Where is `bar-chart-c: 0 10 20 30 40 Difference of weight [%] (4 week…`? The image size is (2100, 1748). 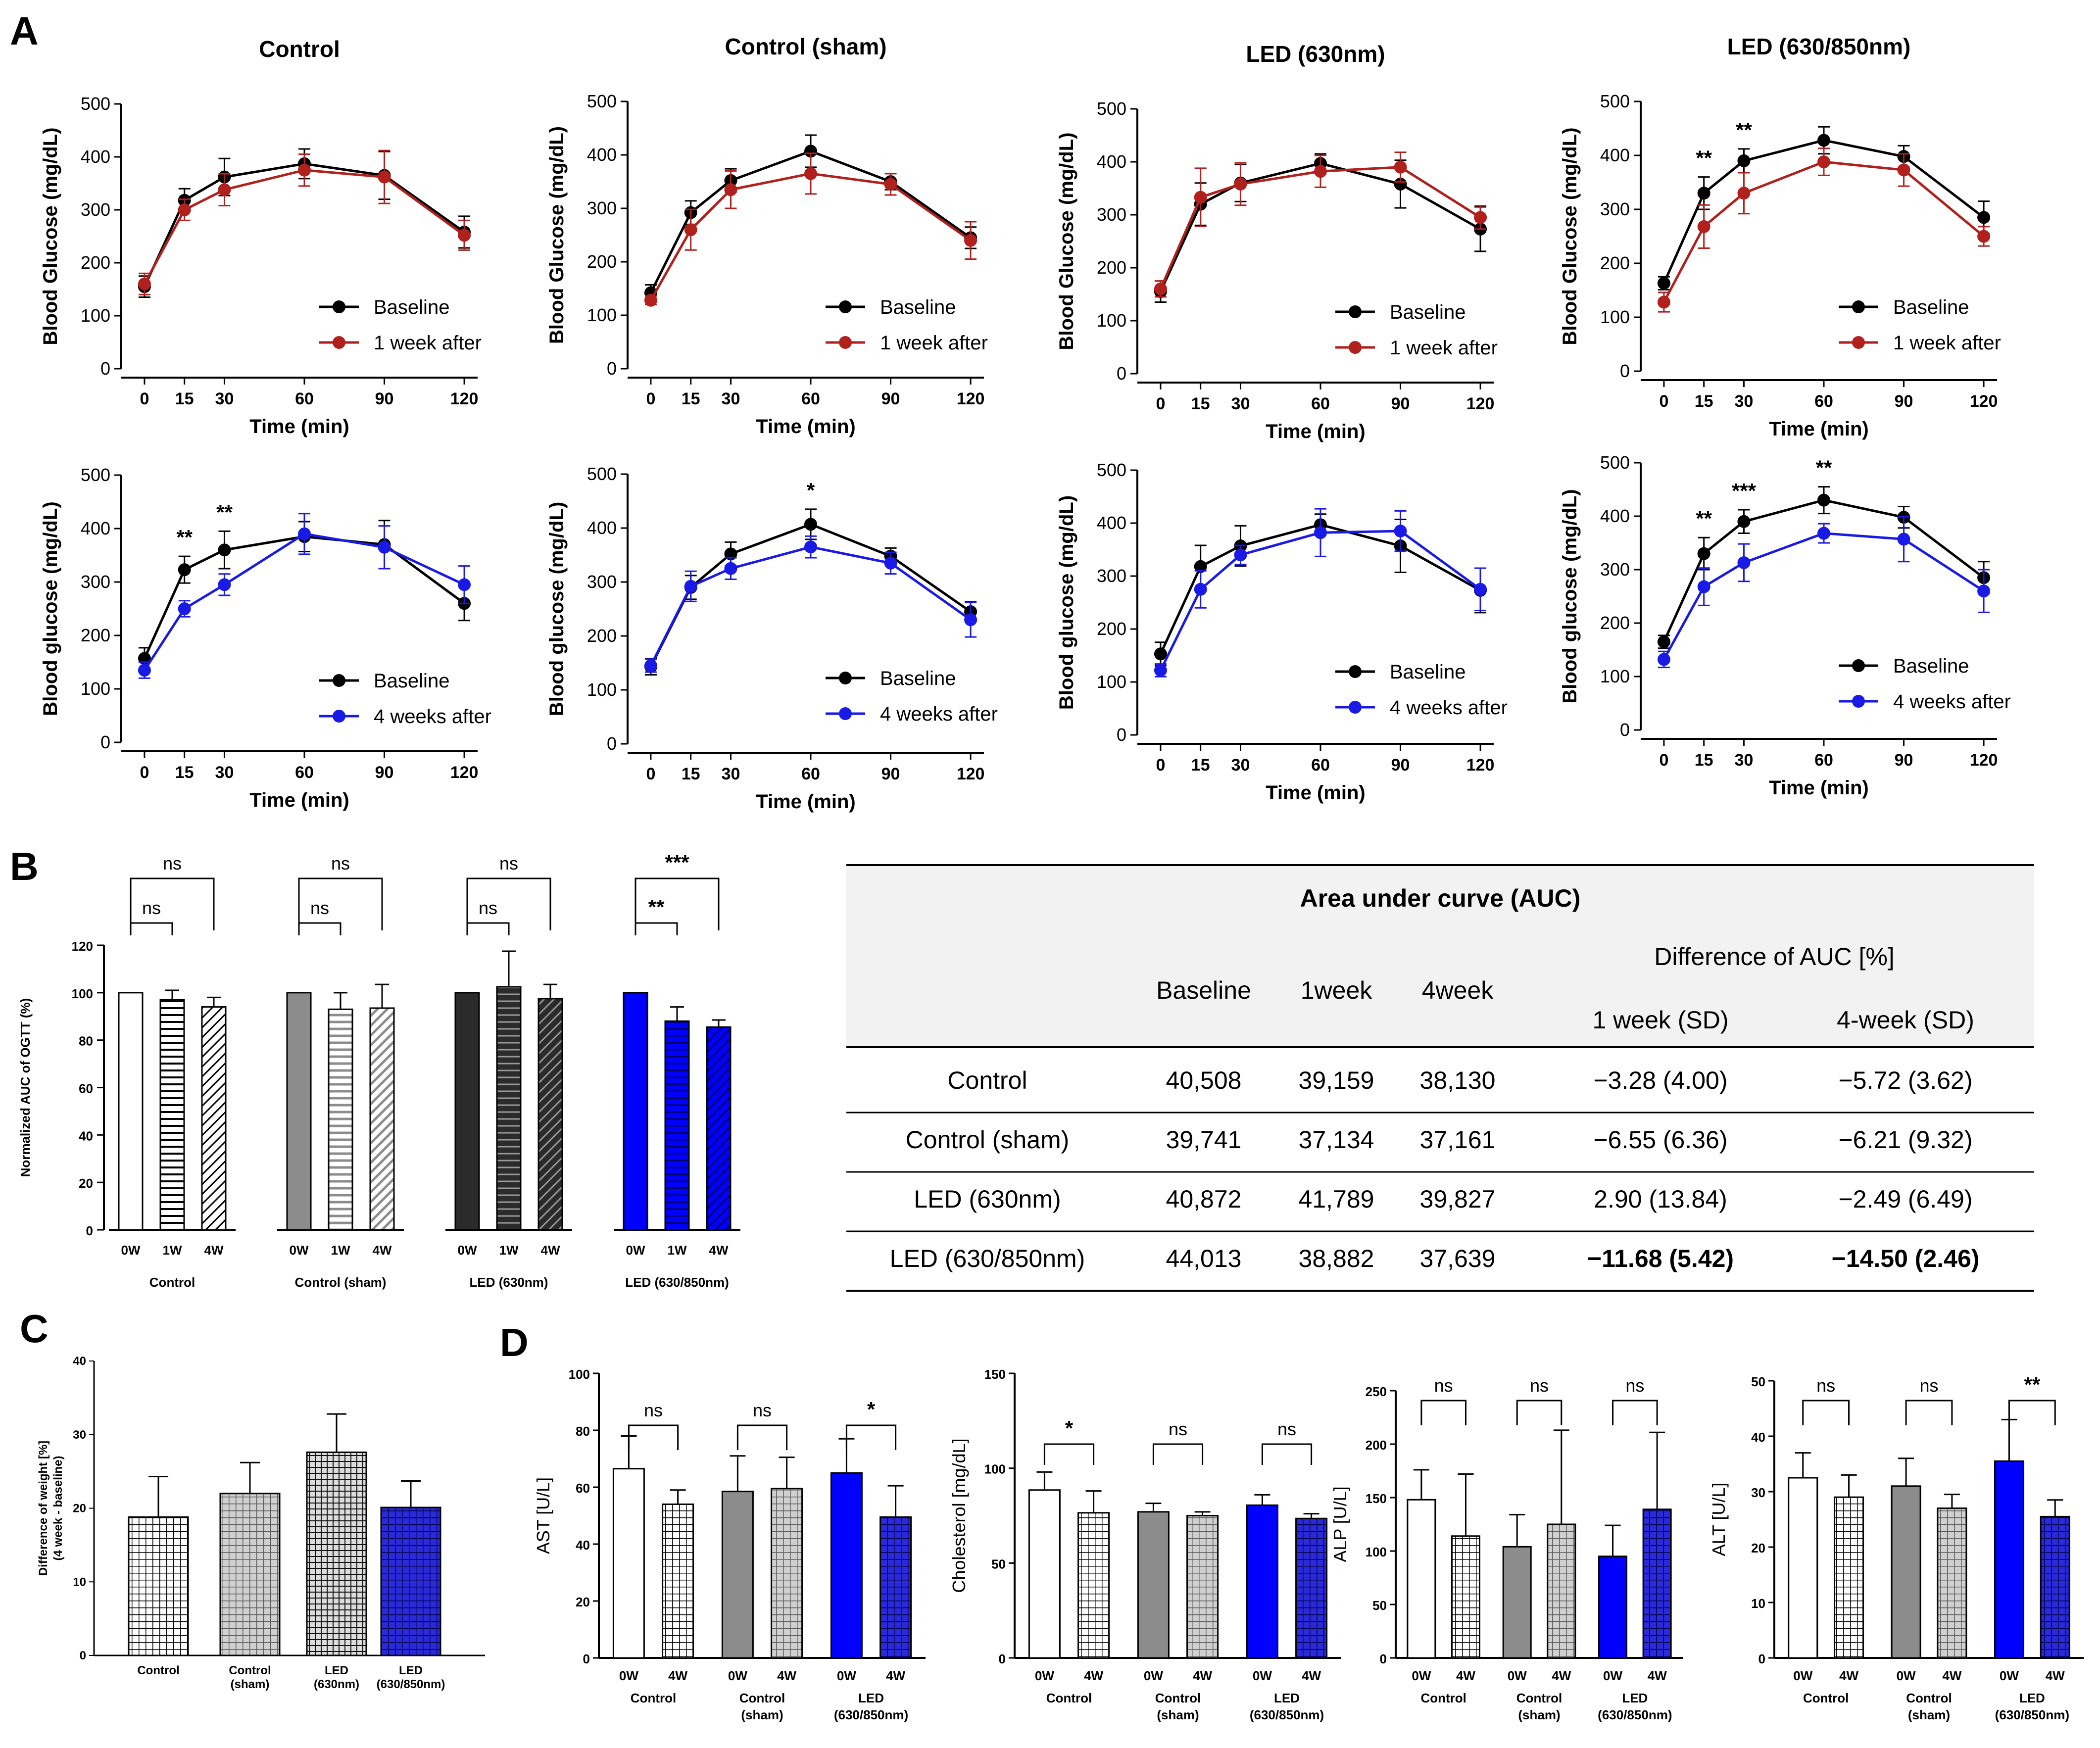
bar-chart-c: 0 10 20 30 40 Difference of weight [%] (4 week… is located at coordinates (261, 1523).